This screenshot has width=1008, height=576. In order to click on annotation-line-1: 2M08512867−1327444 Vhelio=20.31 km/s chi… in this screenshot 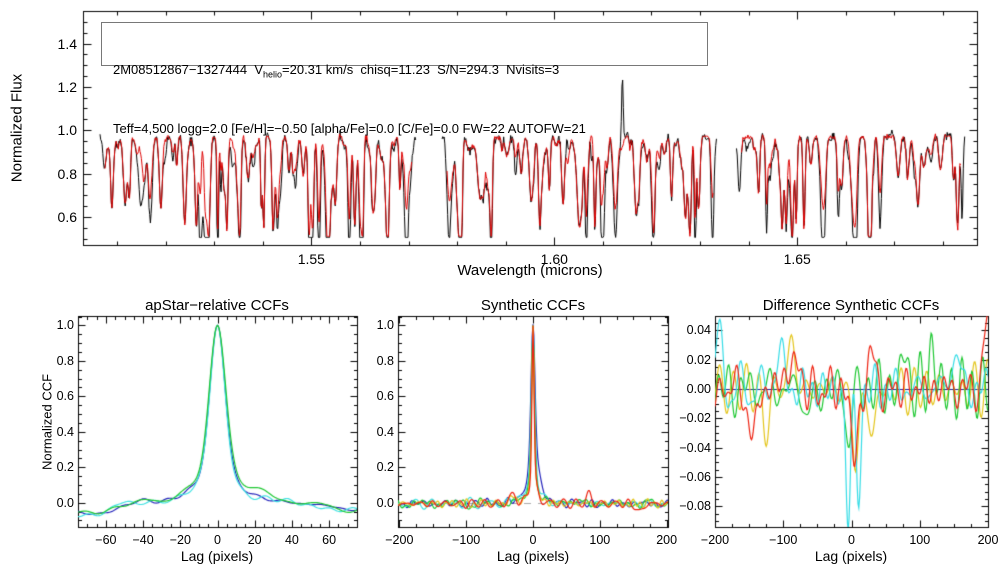, I will do `click(410, 72)`.